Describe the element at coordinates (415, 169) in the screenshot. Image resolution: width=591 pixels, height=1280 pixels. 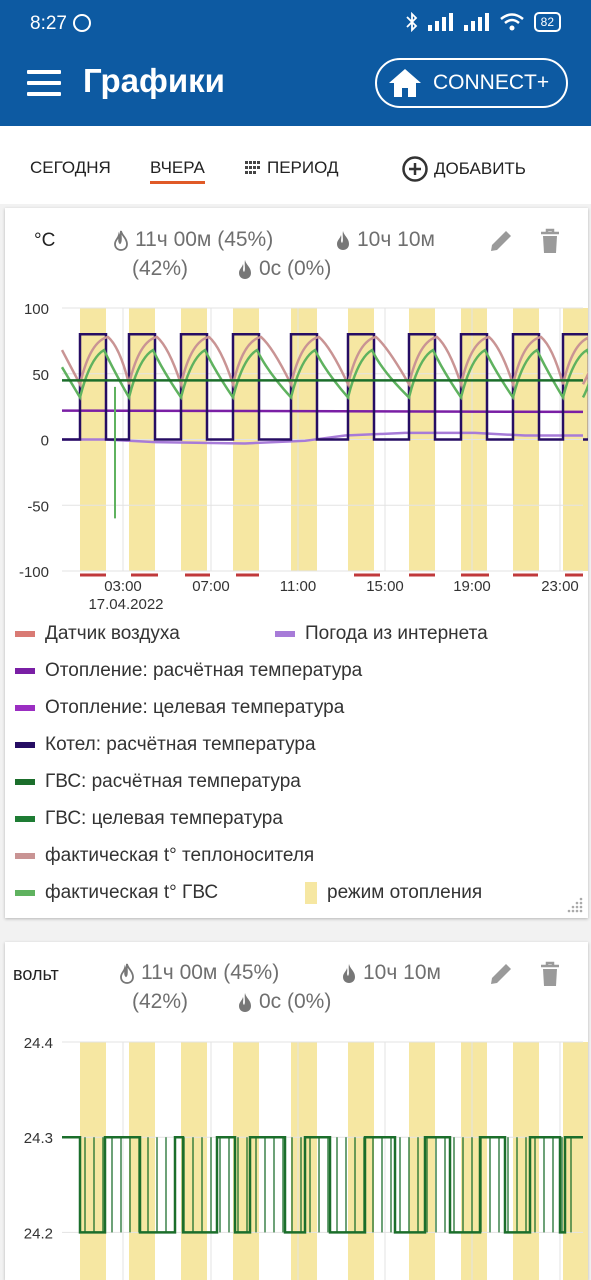
I see `add-circle-icon` at that location.